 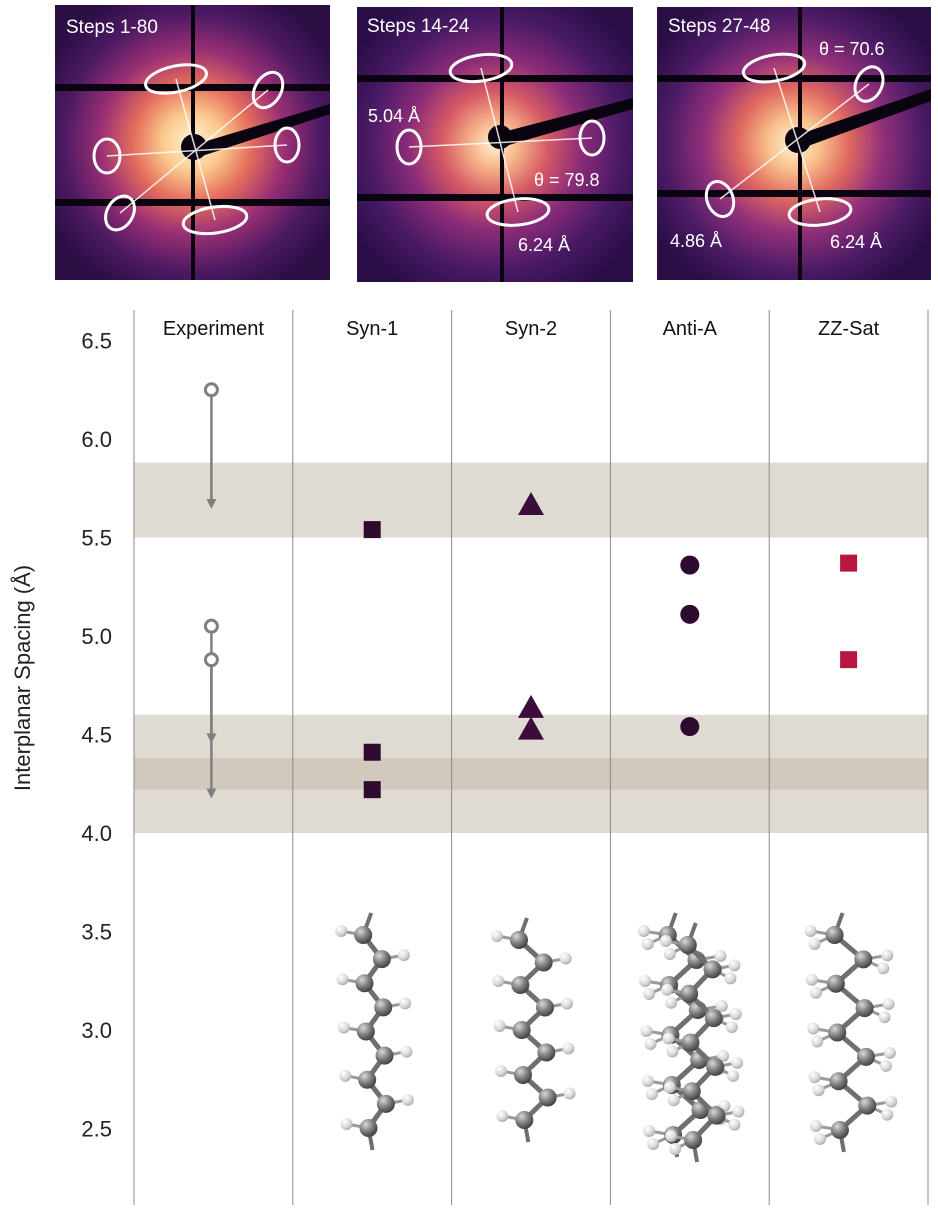 What do you see at coordinates (112, 27) in the screenshot?
I see `saxs-panel-1-title: Steps 1-80` at bounding box center [112, 27].